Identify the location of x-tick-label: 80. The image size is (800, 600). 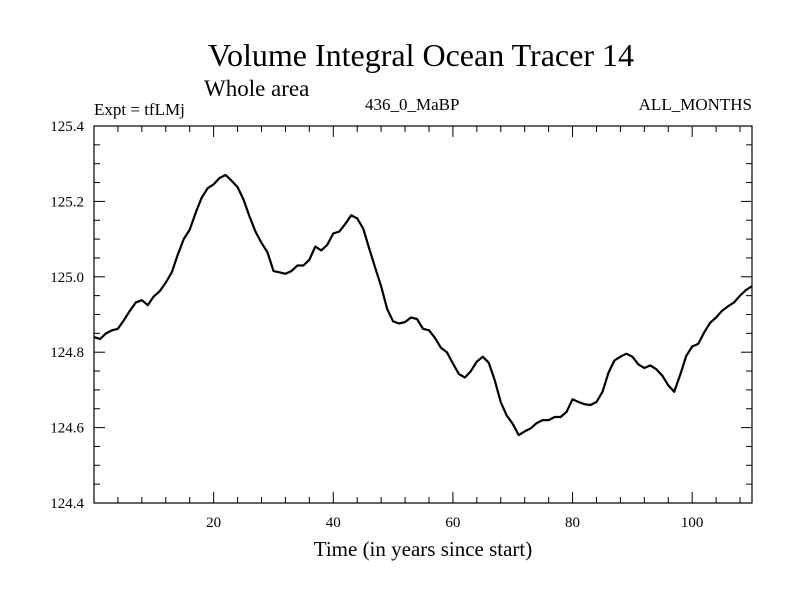
(572, 523).